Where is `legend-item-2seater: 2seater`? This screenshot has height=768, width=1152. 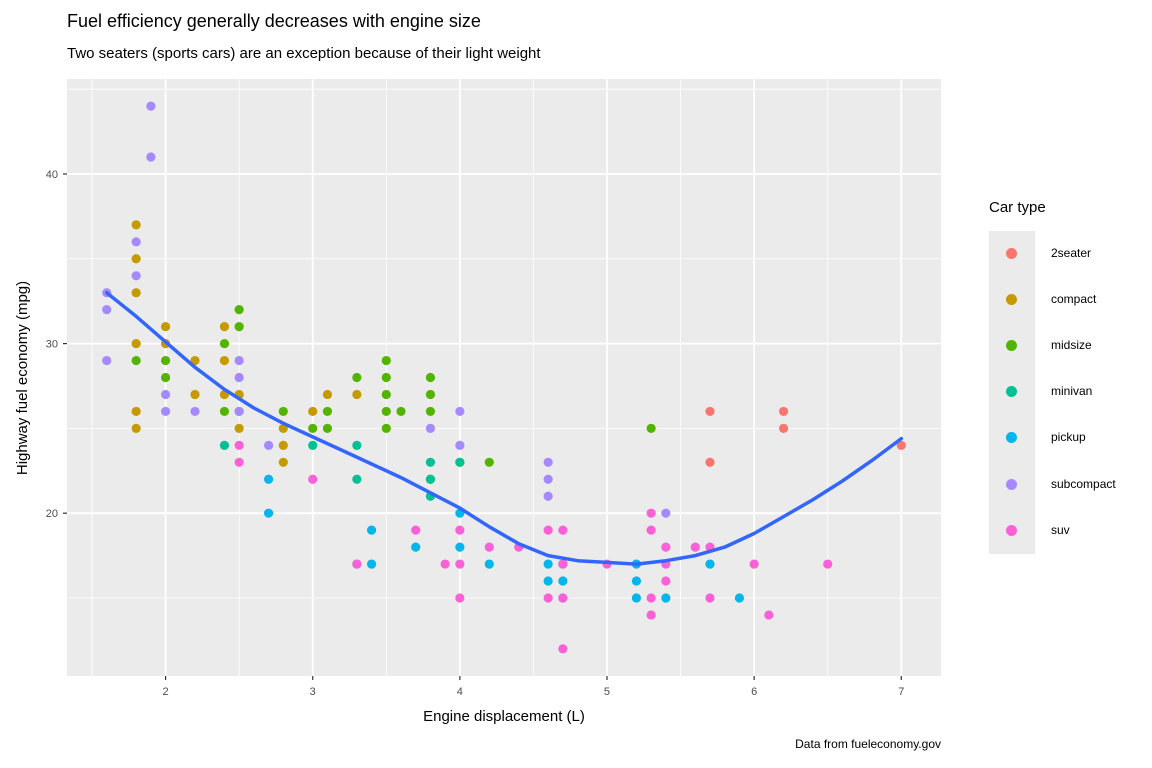
legend-item-2seater: 2seater is located at coordinates (1069, 254).